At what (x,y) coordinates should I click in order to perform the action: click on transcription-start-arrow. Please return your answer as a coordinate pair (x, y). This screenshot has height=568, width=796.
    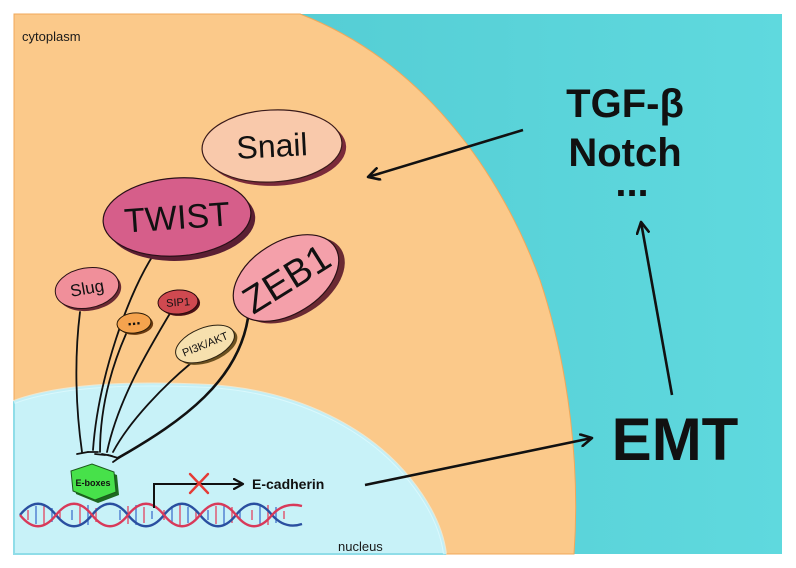
    Looking at the image, I should click on (198, 496).